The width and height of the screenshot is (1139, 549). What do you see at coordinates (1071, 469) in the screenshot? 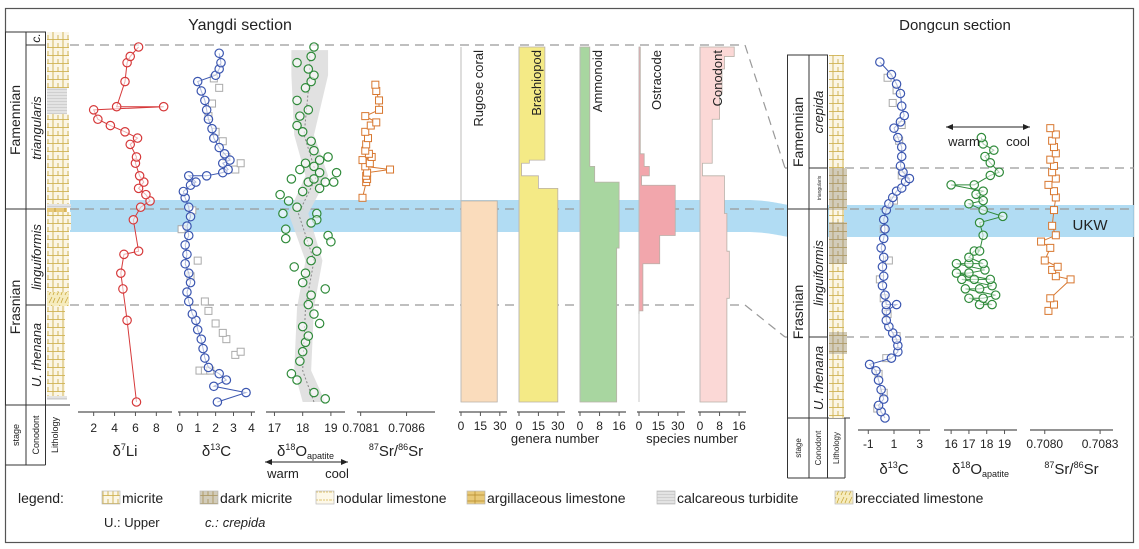
I see `dongcun-sr-axis-title: 87Sr/86Sr` at bounding box center [1071, 469].